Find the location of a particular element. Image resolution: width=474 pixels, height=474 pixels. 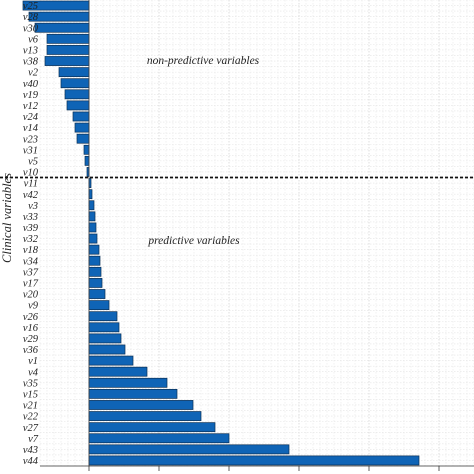

bar-v16 is located at coordinates (104, 327).